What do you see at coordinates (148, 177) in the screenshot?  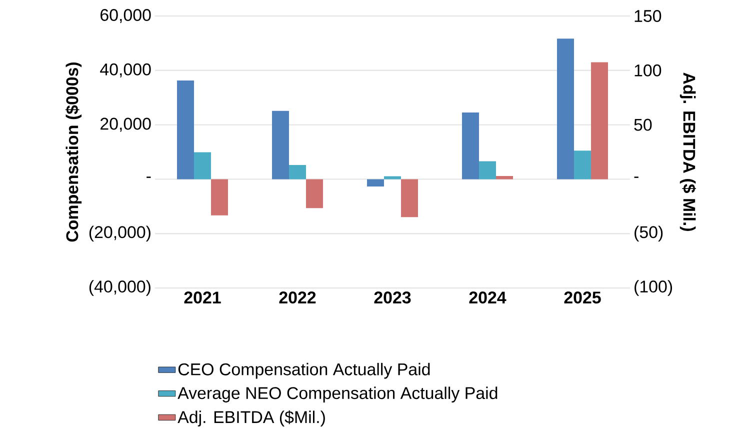 I see `y-tick-label: -` at bounding box center [148, 177].